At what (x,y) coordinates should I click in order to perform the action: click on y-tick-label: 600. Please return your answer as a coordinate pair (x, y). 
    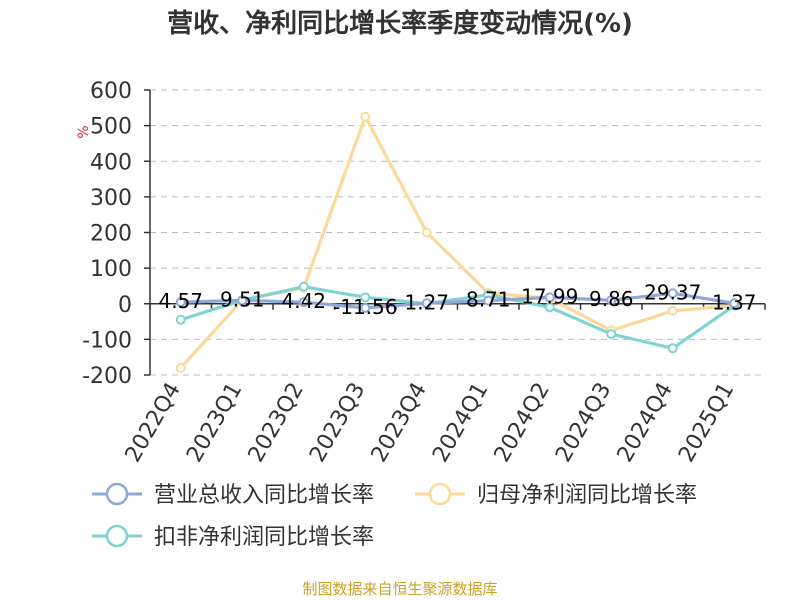
    Looking at the image, I should click on (111, 91).